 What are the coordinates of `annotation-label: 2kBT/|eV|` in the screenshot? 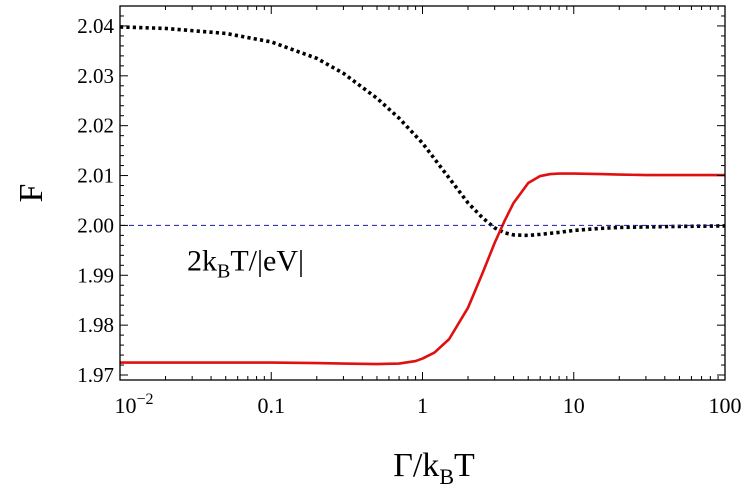 It's located at (245, 263).